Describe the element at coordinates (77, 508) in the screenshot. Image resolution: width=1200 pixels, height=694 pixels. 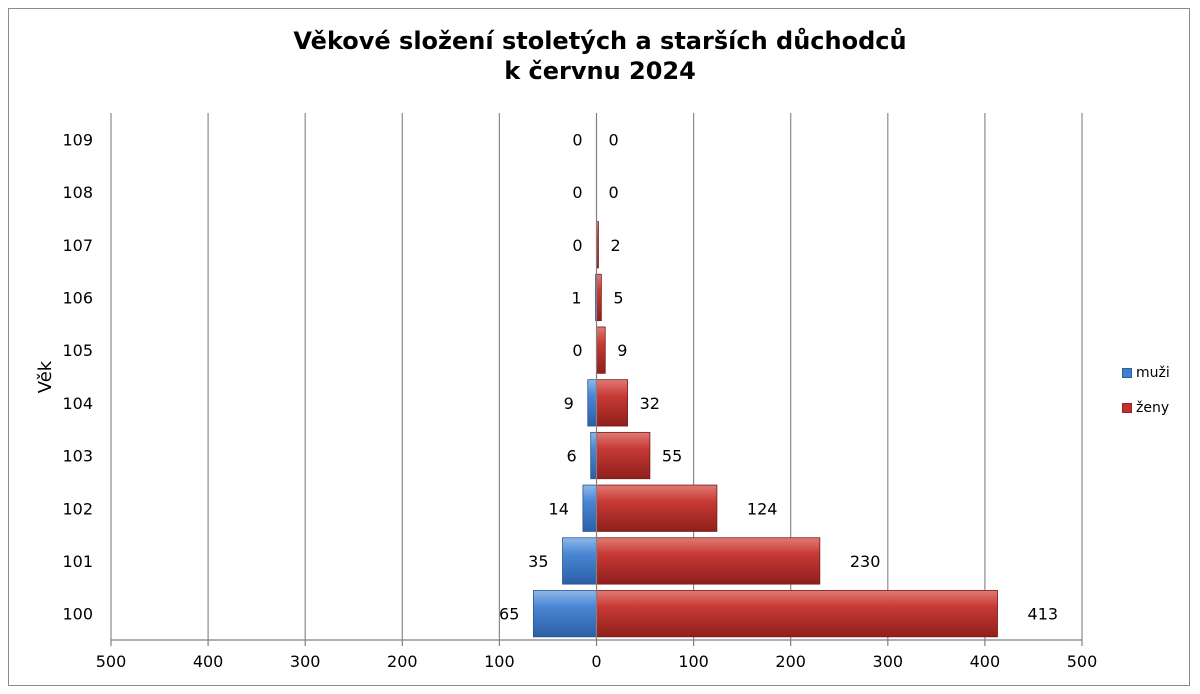
I see `y-tick-label-102: 102` at that location.